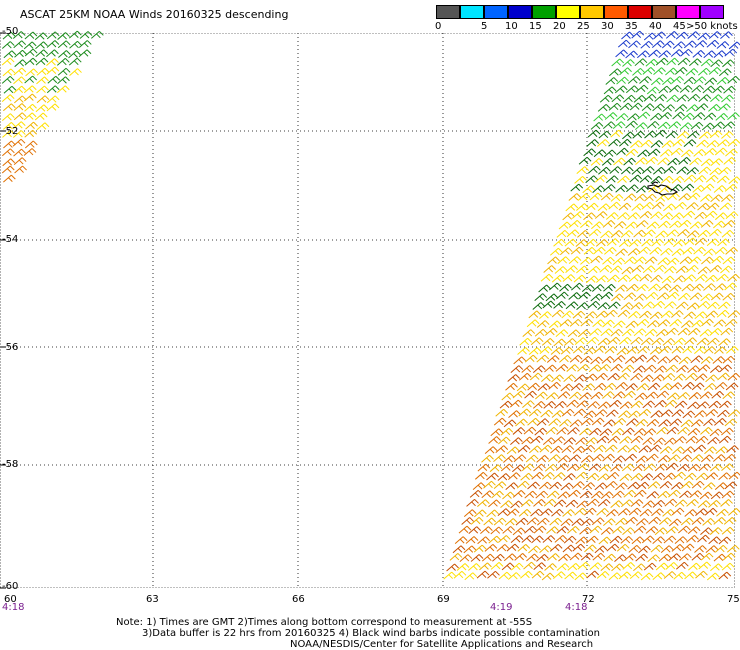 The width and height of the screenshot is (740, 650). I want to click on scale-label: 0, so click(438, 26).